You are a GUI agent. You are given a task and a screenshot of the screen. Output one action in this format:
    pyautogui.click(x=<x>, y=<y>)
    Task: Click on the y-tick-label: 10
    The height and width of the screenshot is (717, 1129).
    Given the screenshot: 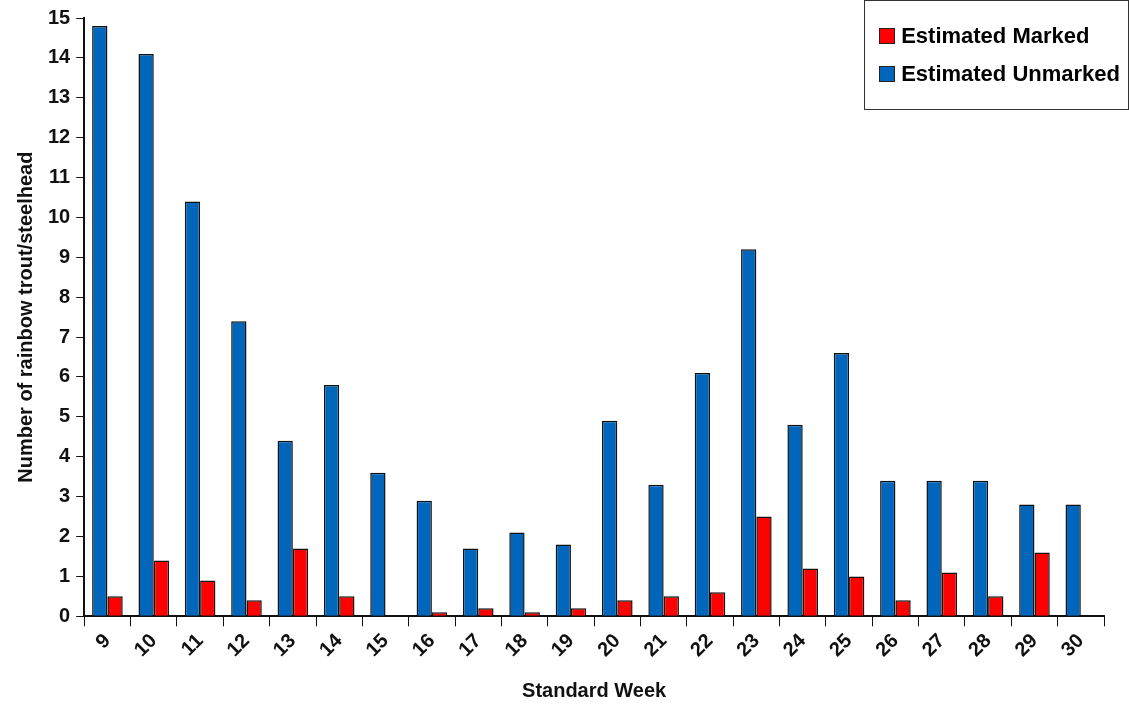 What is the action you would take?
    pyautogui.click(x=59, y=215)
    